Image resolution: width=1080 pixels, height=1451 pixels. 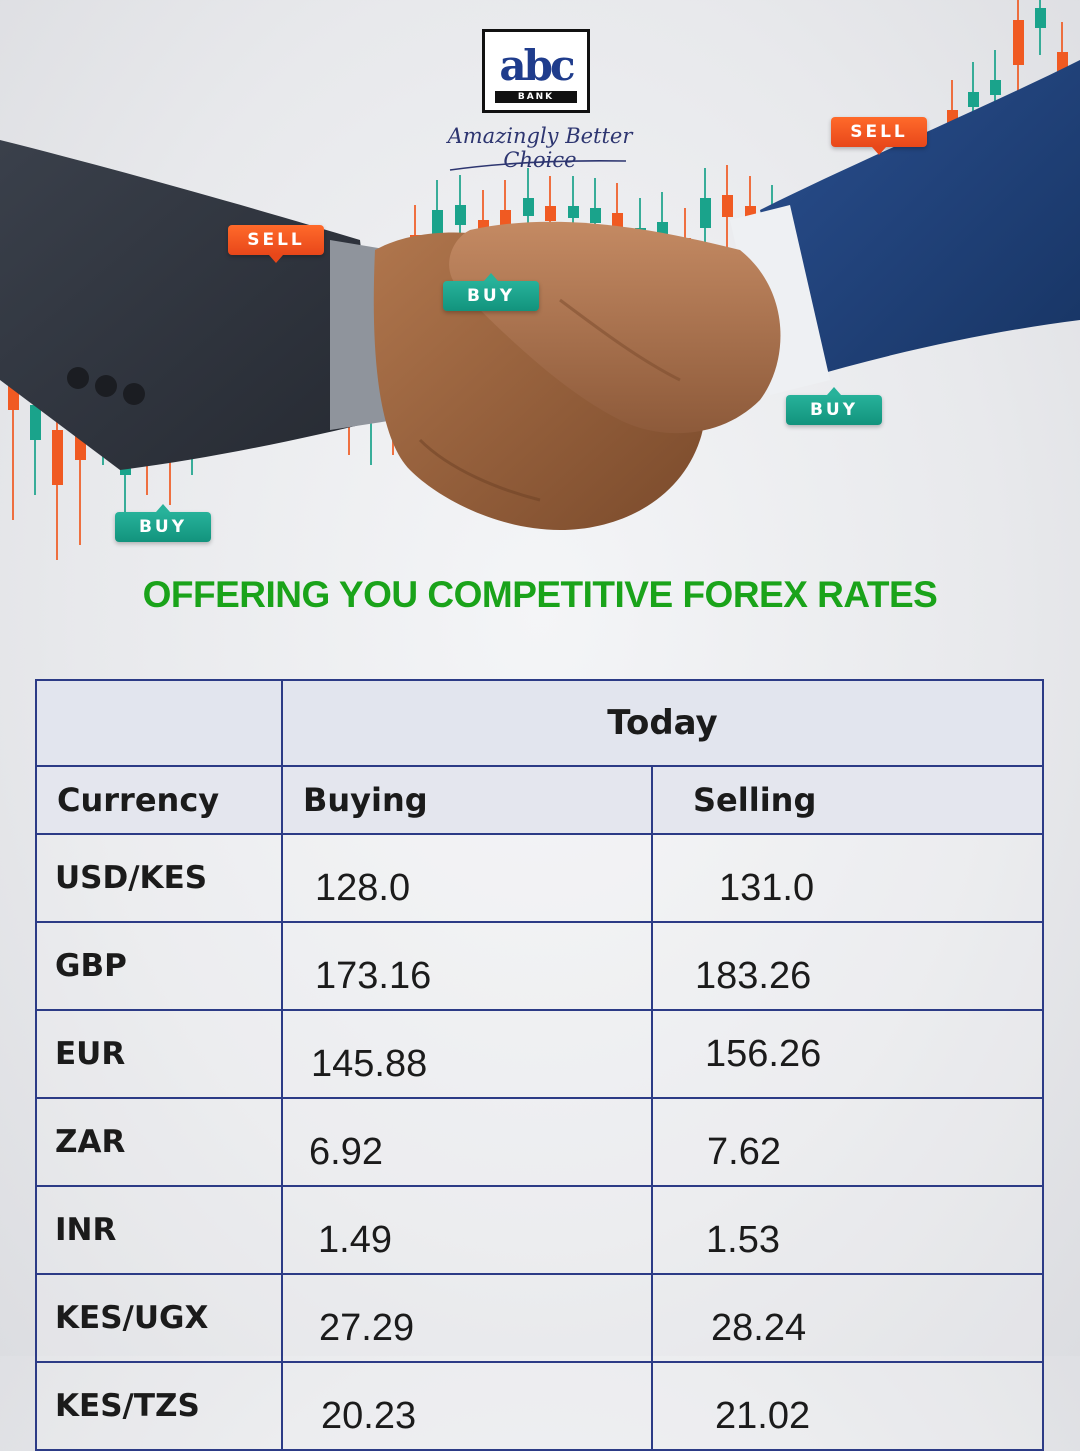 What do you see at coordinates (538, 165) in the screenshot?
I see `tagline-swoosh` at bounding box center [538, 165].